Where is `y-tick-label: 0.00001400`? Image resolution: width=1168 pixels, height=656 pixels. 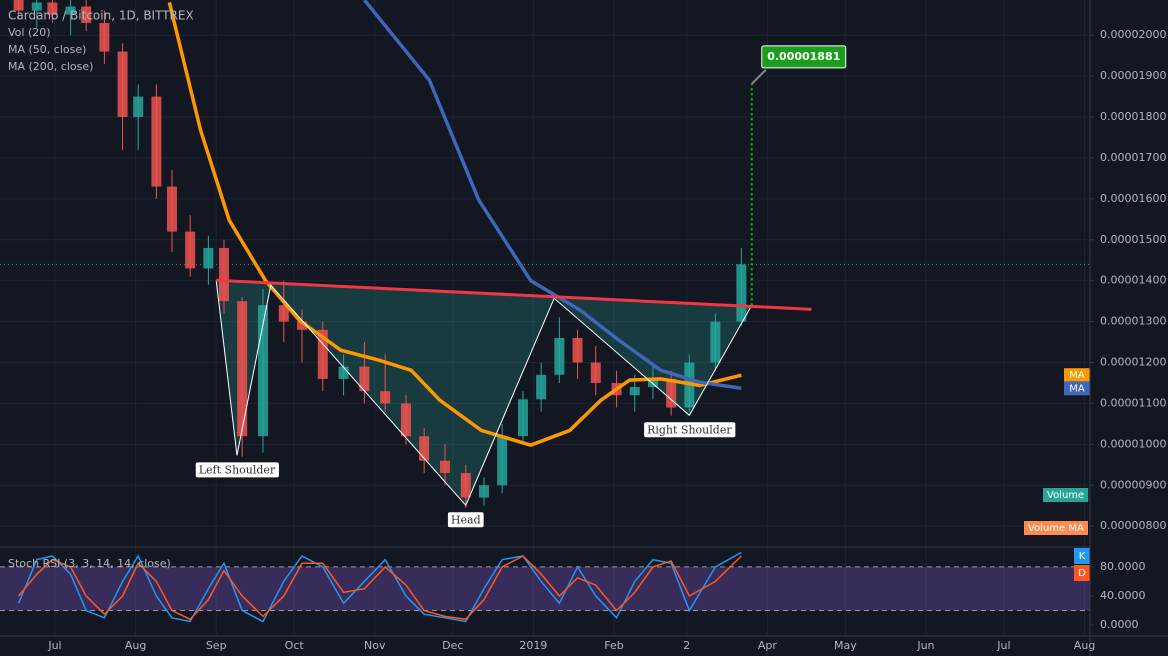 y-tick-label: 0.00001400 is located at coordinates (1133, 280).